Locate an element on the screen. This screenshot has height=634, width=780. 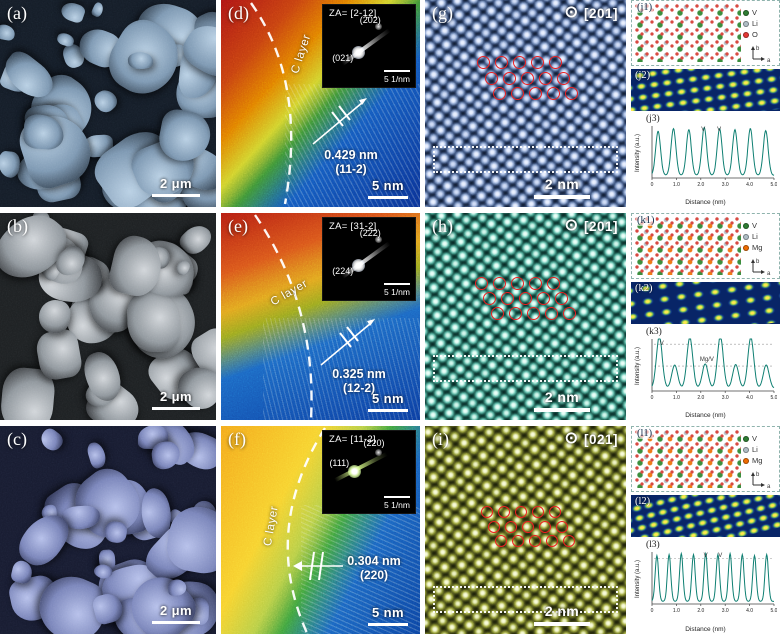
simulated-image-panel: (l2) is located at coordinates (705, 516).